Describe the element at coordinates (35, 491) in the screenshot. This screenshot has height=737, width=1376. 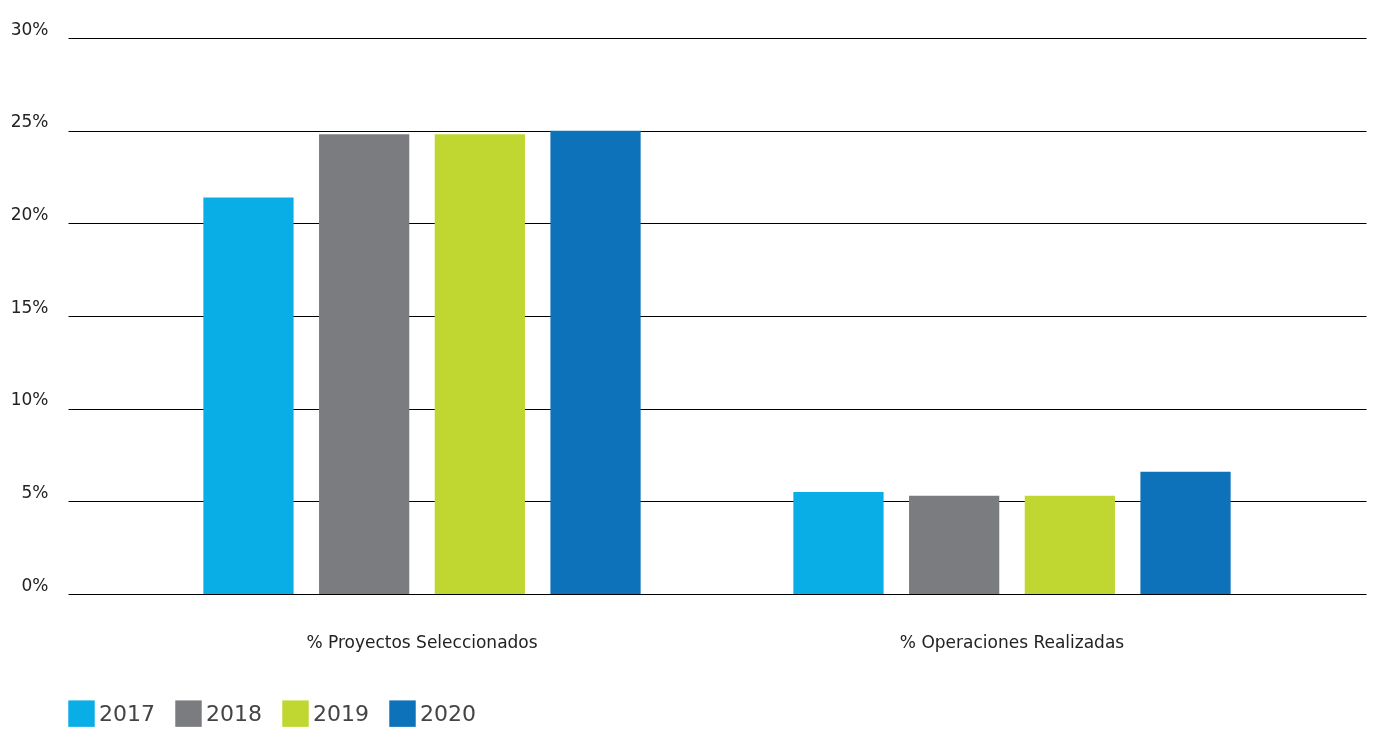
I see `y-tick-label: 5%` at that location.